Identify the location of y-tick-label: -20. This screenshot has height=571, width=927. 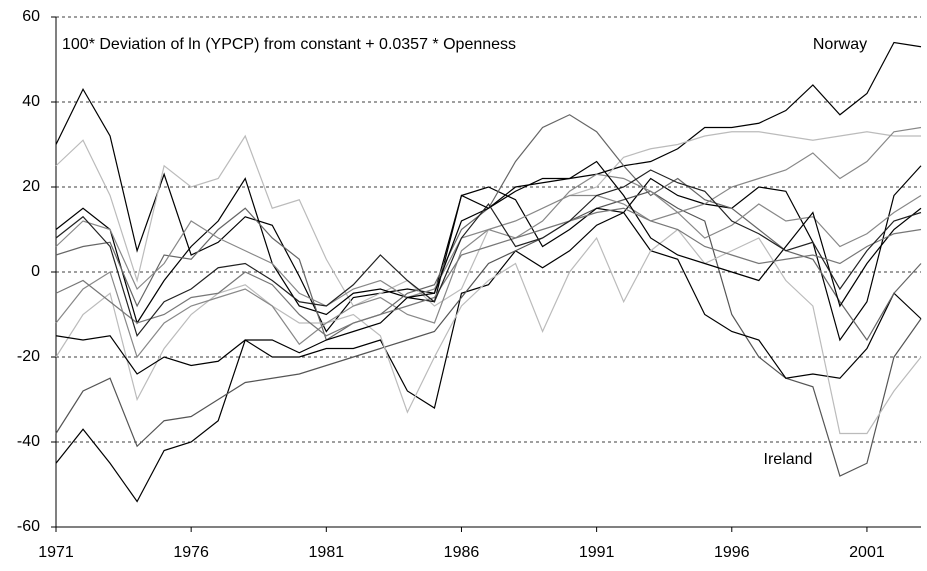
(28, 356).